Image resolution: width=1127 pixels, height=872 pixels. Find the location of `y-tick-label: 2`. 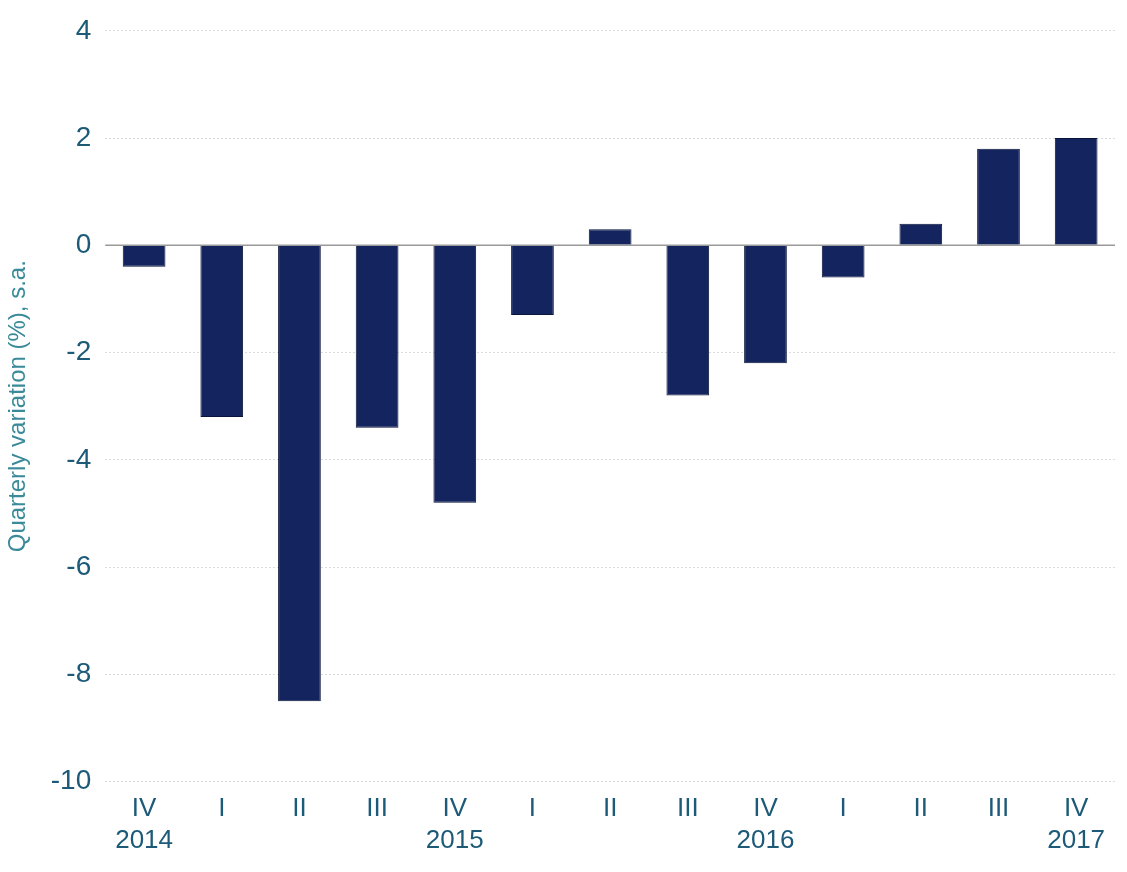

y-tick-label: 2 is located at coordinates (83, 136).